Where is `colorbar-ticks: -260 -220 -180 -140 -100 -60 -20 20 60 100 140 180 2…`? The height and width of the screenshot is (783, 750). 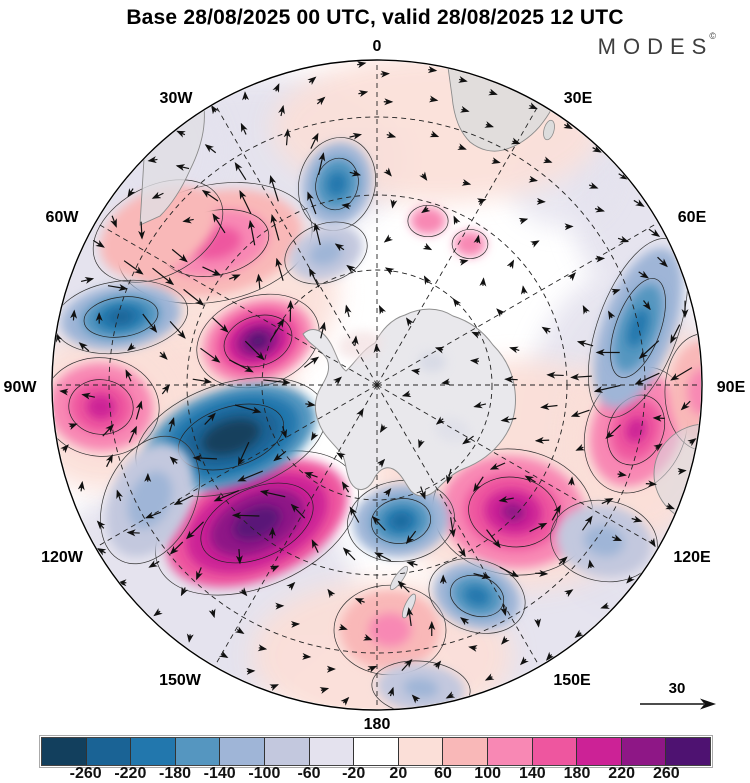 colorbar-ticks: -260 -220 -180 -140 -100 -60 -20 20 60 100 140 180 2… is located at coordinates (375, 774).